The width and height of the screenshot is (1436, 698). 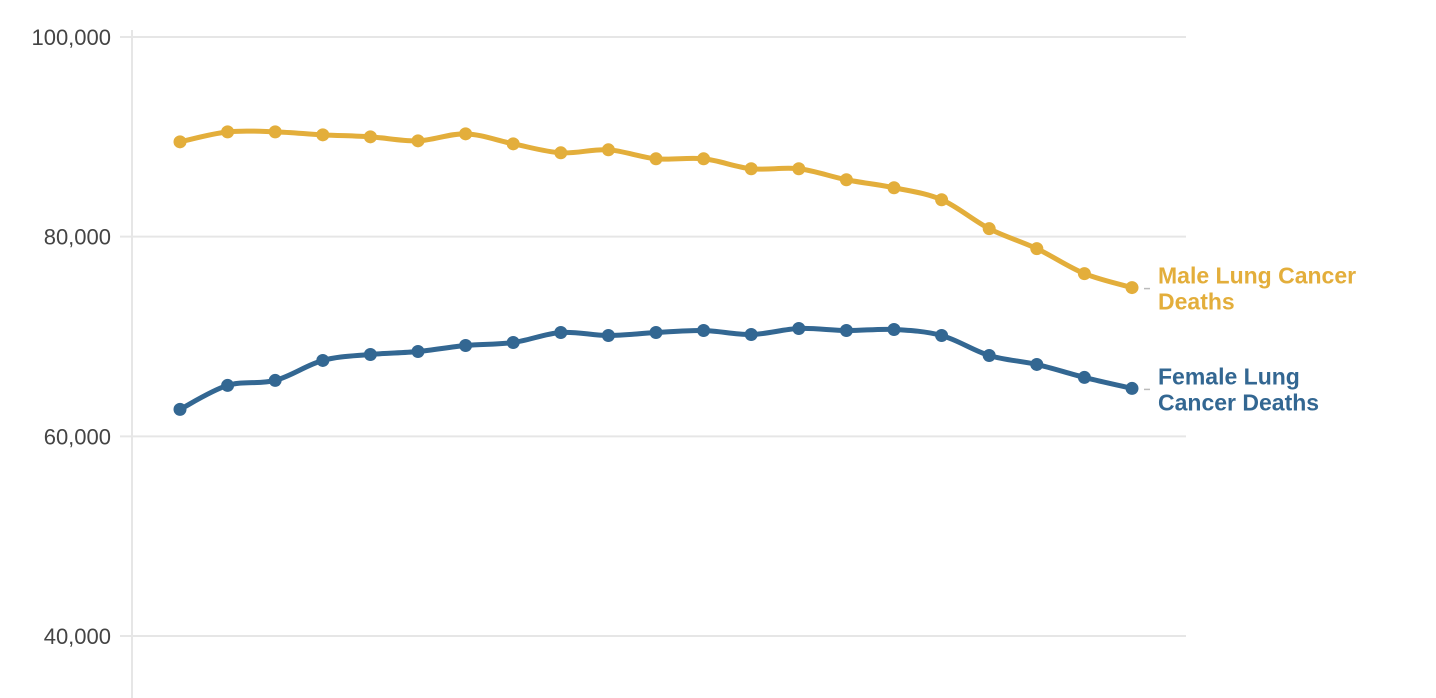 What do you see at coordinates (1257, 276) in the screenshot?
I see `series-label: Male Lung Cancer` at bounding box center [1257, 276].